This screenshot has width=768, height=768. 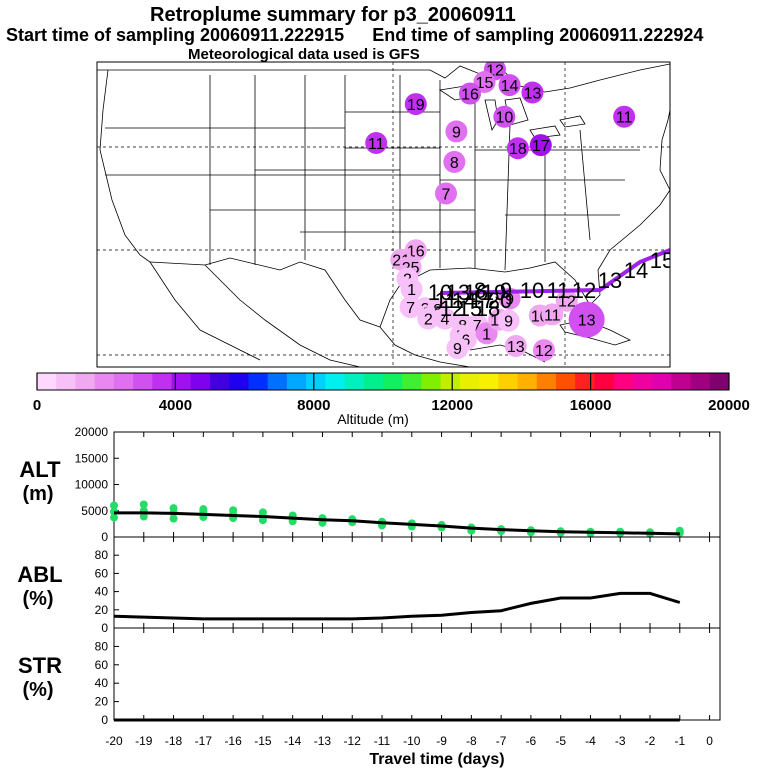 What do you see at coordinates (470, 95) in the screenshot?
I see `plume-label: 16` at bounding box center [470, 95].